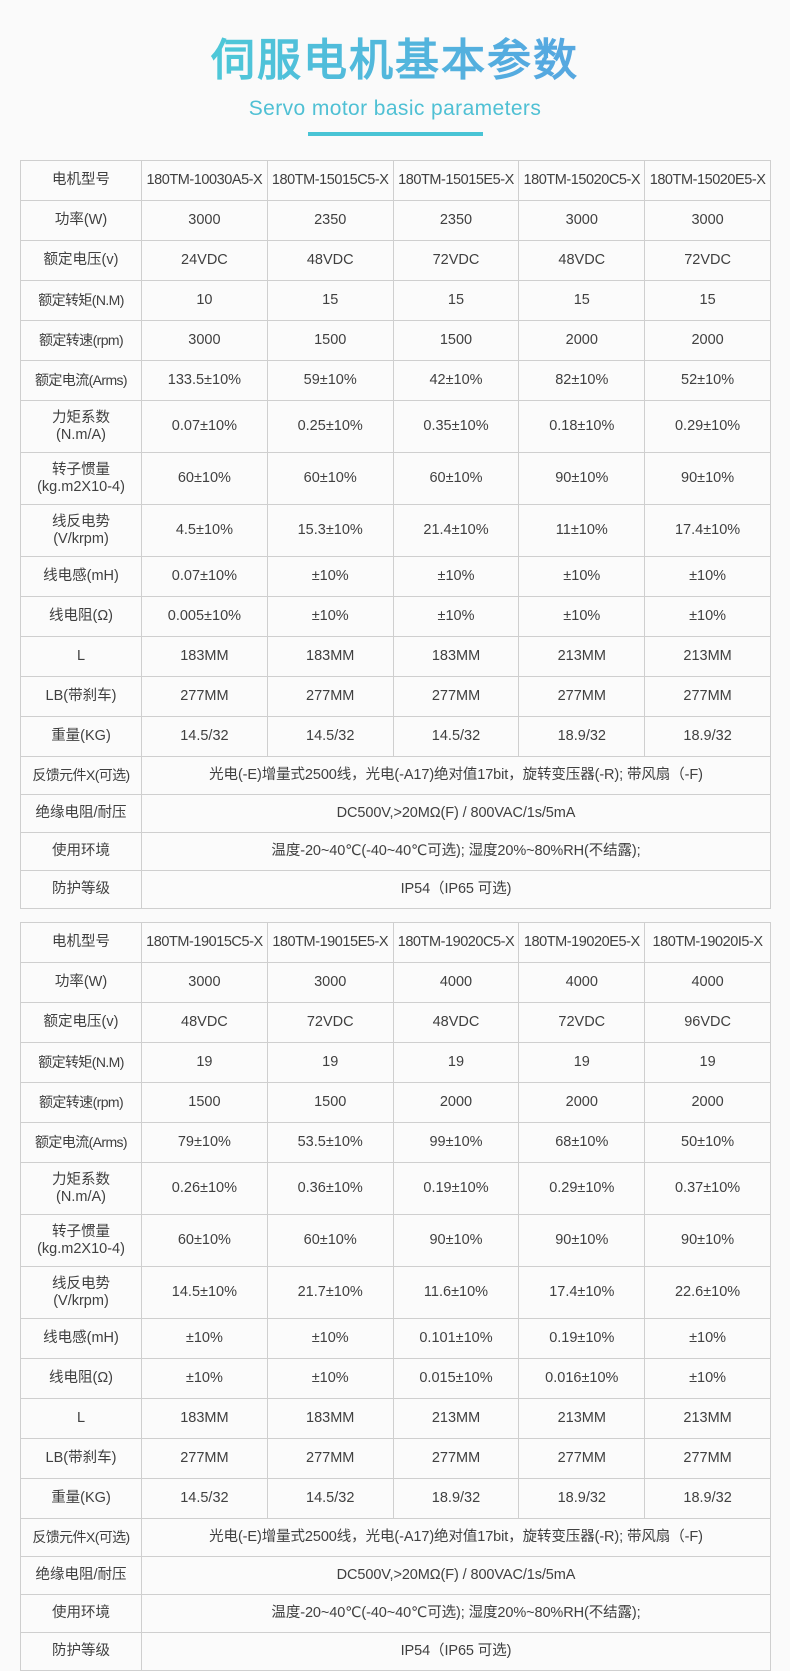 The height and width of the screenshot is (1671, 790). Describe the element at coordinates (81, 696) in the screenshot. I see `row-label: LB(带刹车)` at that location.